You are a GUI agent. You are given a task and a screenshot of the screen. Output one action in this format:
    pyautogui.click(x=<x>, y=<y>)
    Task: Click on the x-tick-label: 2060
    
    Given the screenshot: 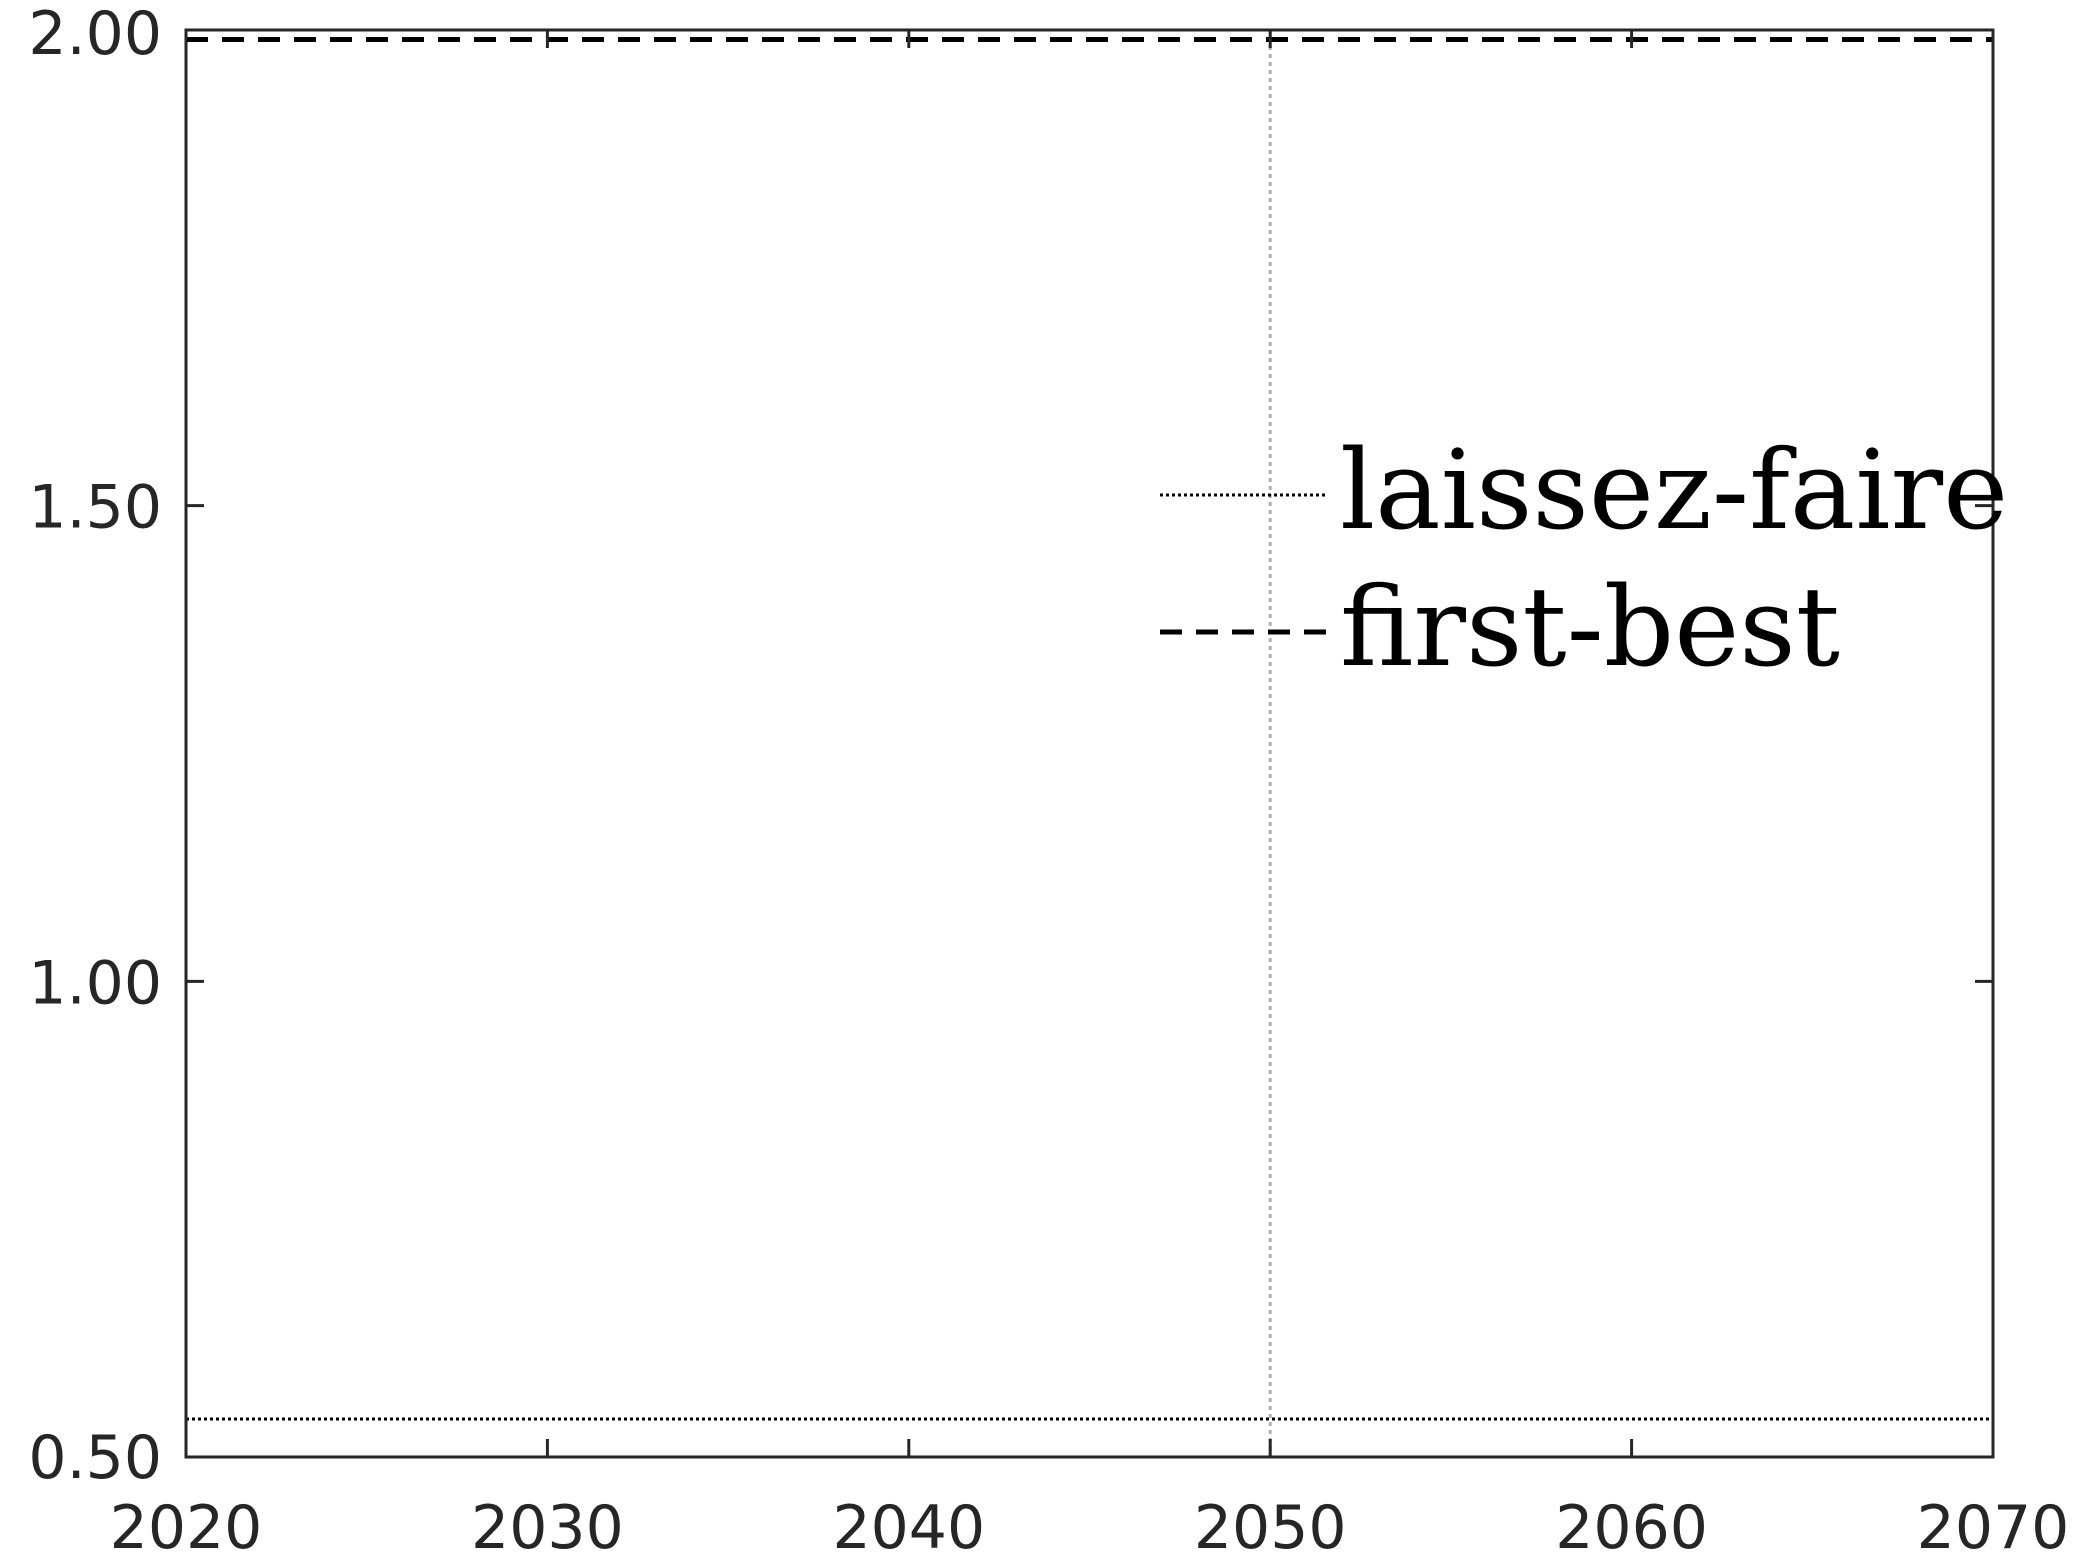 What is the action you would take?
    pyautogui.click(x=1631, y=1523)
    